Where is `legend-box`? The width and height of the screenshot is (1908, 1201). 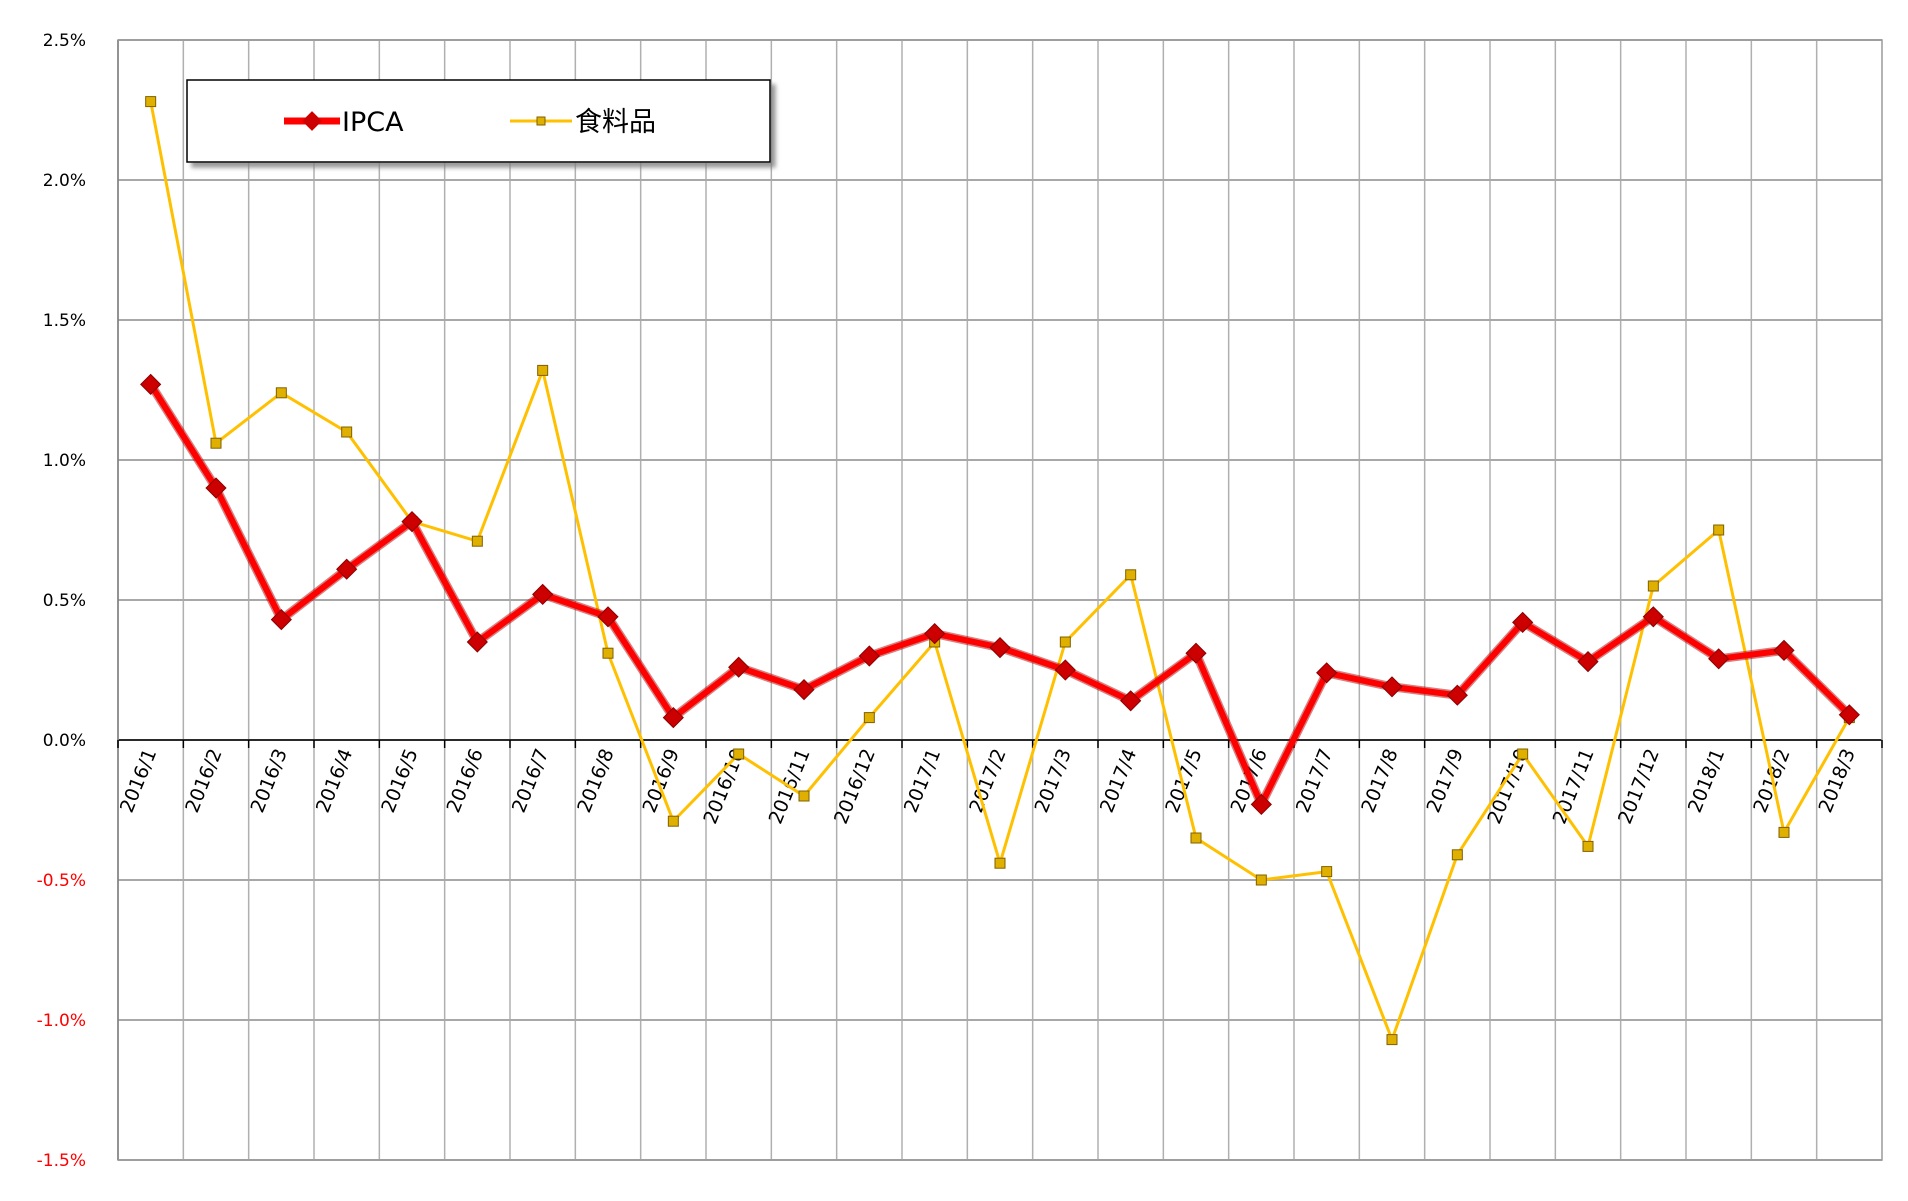 legend-box is located at coordinates (478, 121).